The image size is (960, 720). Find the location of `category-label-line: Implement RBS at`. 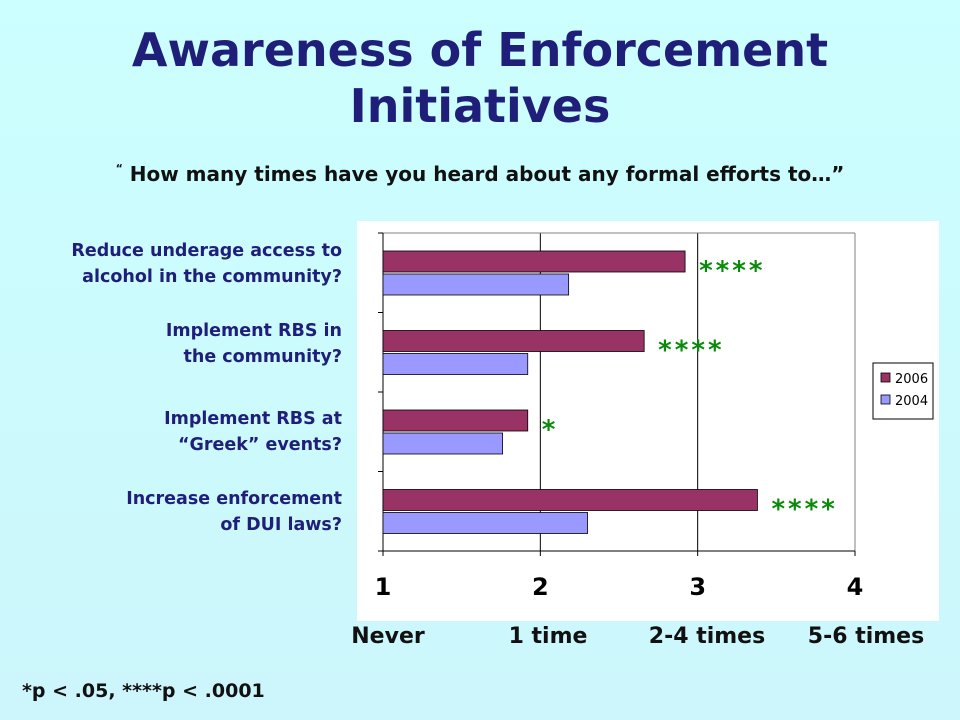

category-label-line: Implement RBS at is located at coordinates (253, 419).